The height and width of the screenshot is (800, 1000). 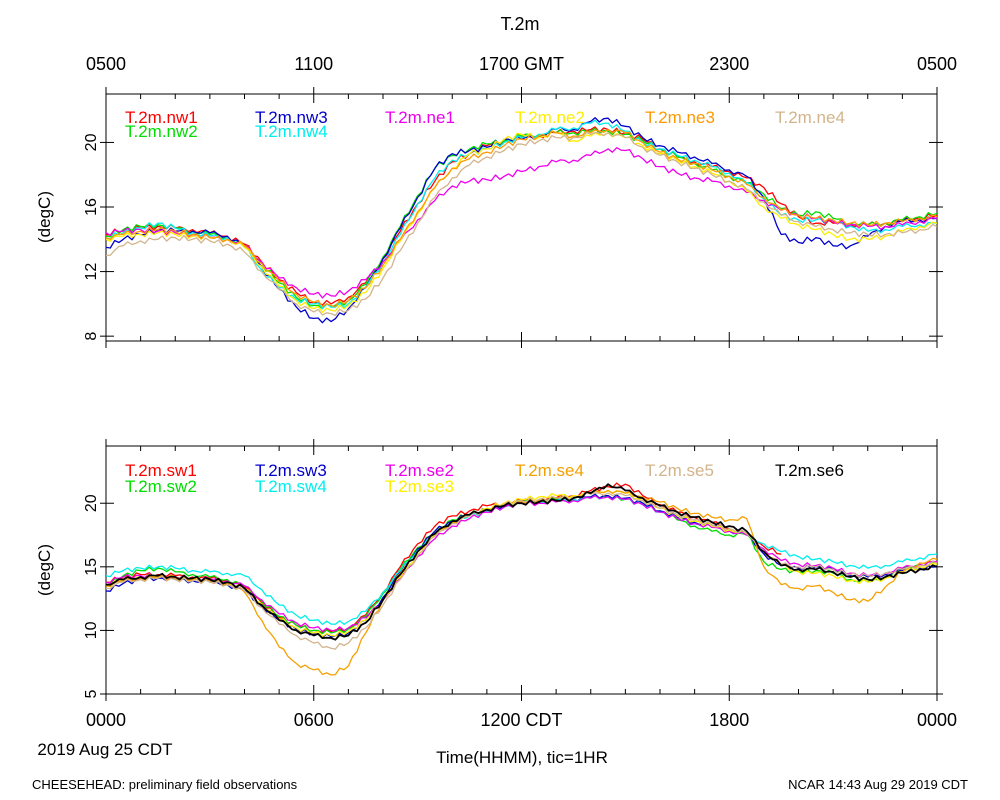 I want to click on legend-item-T-2m-se6: T.2m.se6, so click(x=809, y=470).